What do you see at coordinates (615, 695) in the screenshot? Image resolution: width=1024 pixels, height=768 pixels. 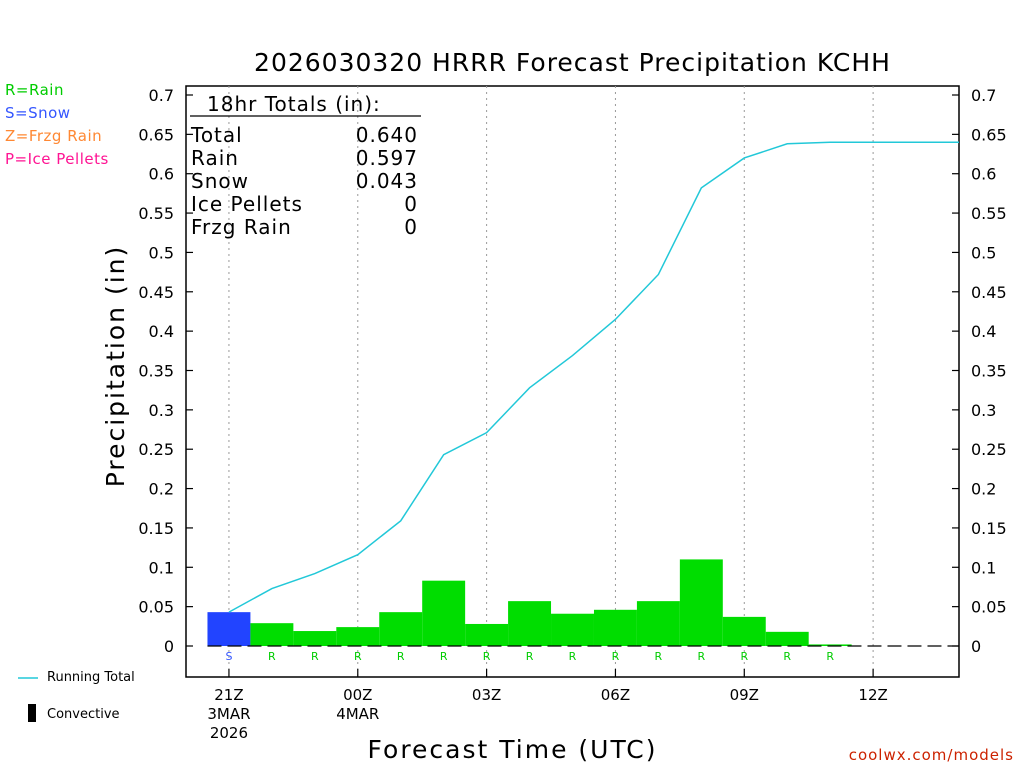 I see `x-tick-label: 06Z` at bounding box center [615, 695].